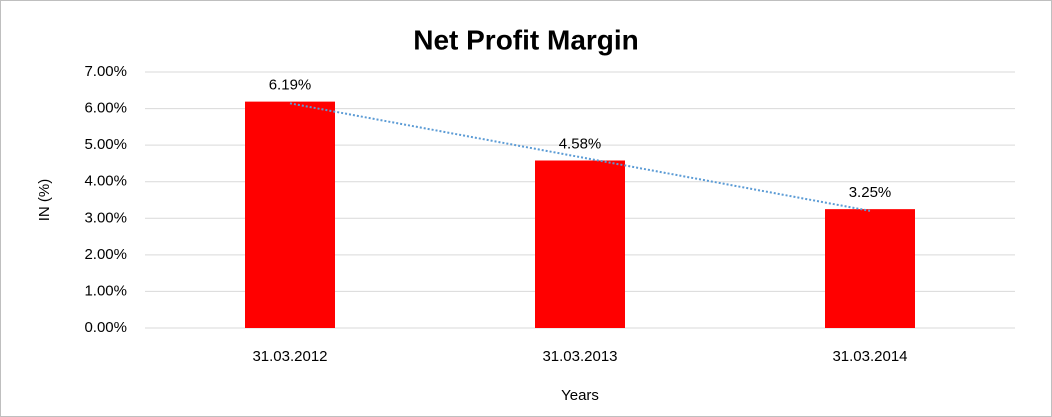 This screenshot has width=1052, height=417. I want to click on data-label: 3.25%, so click(870, 192).